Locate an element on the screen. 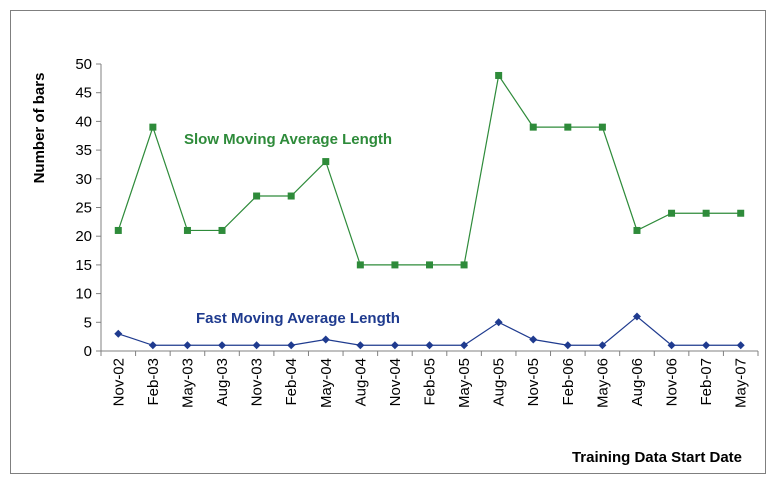  x-axis-title: Training Data Start Date is located at coordinates (657, 457).